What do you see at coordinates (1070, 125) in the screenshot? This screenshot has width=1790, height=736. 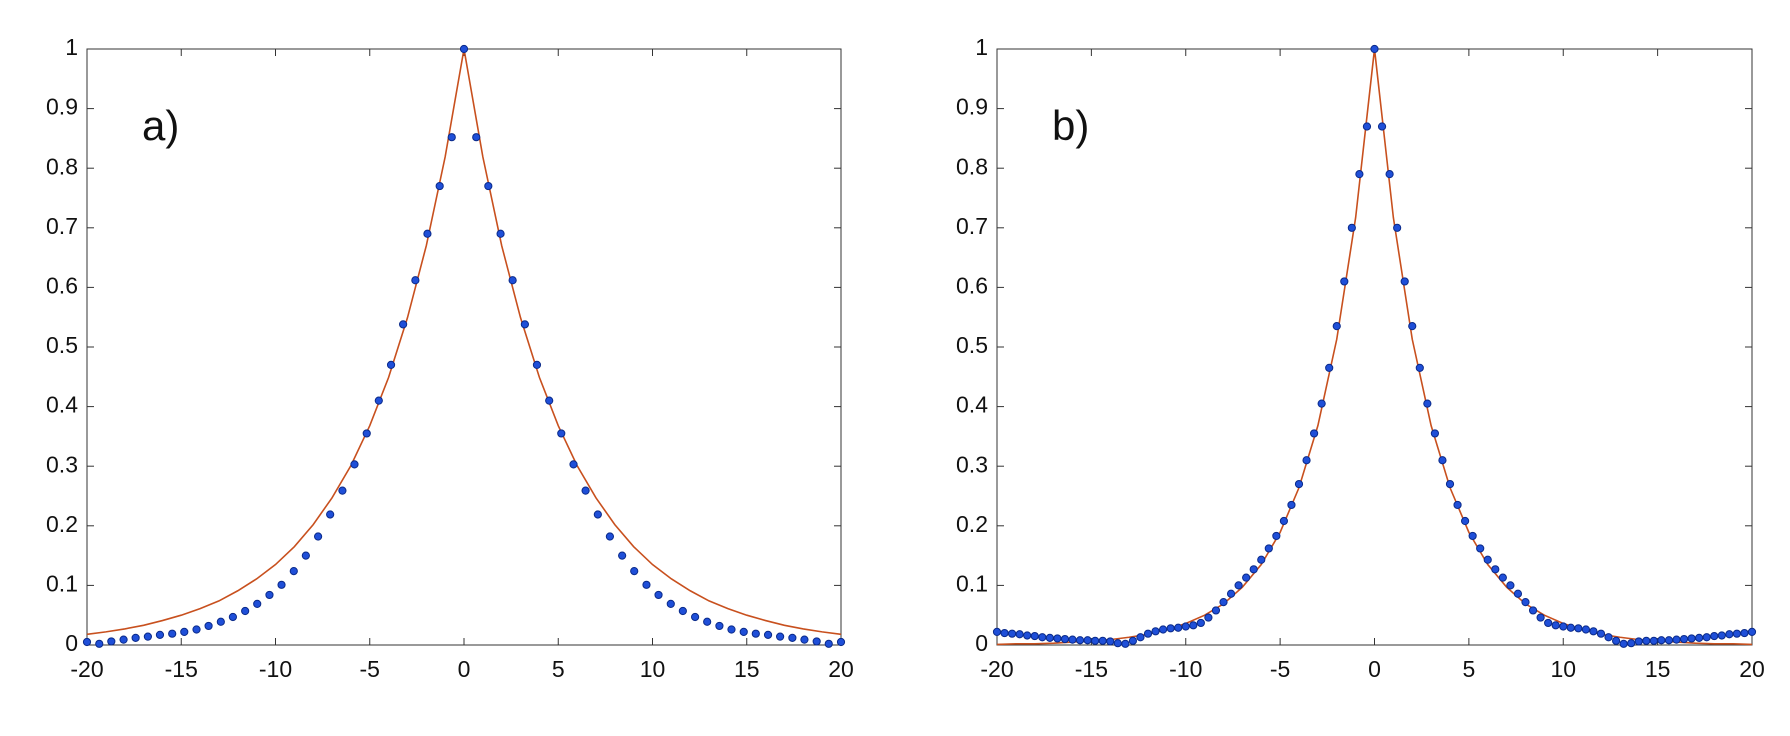 I see `annotation: b)` at bounding box center [1070, 125].